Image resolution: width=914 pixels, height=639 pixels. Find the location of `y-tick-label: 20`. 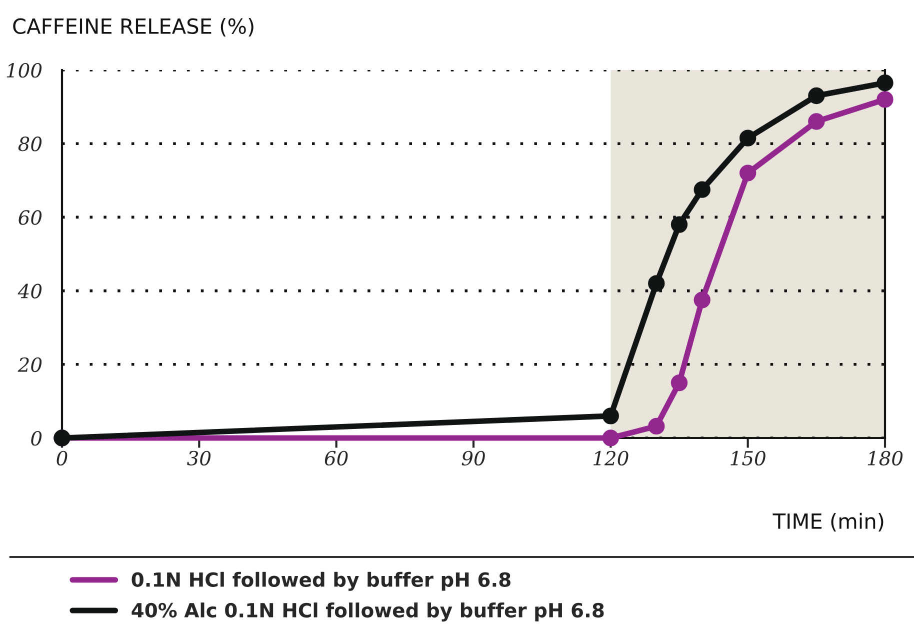

y-tick-label: 20 is located at coordinates (30, 364).